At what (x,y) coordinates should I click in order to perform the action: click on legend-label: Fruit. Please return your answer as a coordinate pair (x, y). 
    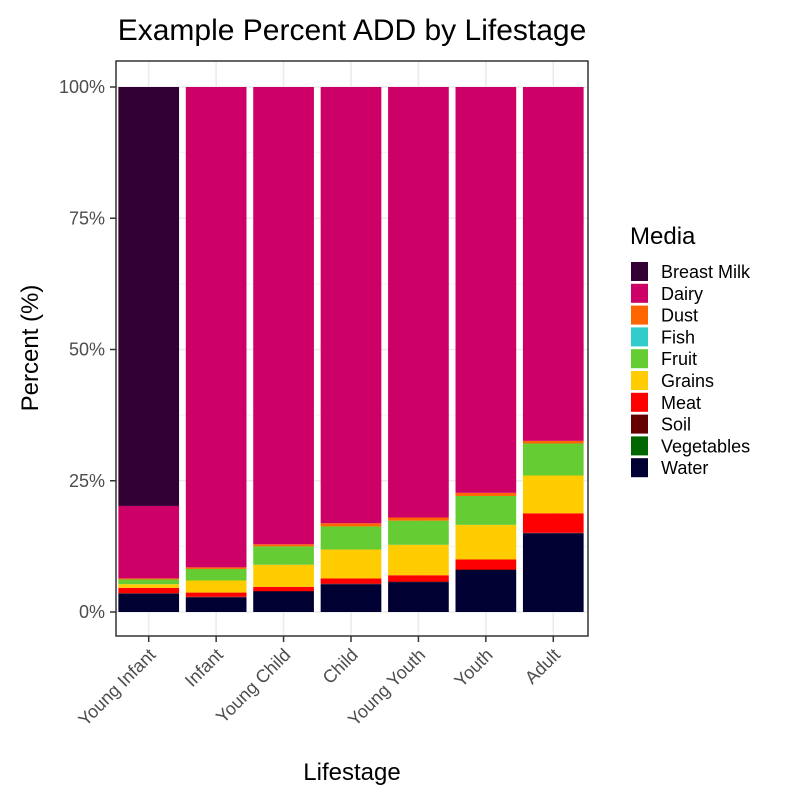
    Looking at the image, I should click on (679, 359).